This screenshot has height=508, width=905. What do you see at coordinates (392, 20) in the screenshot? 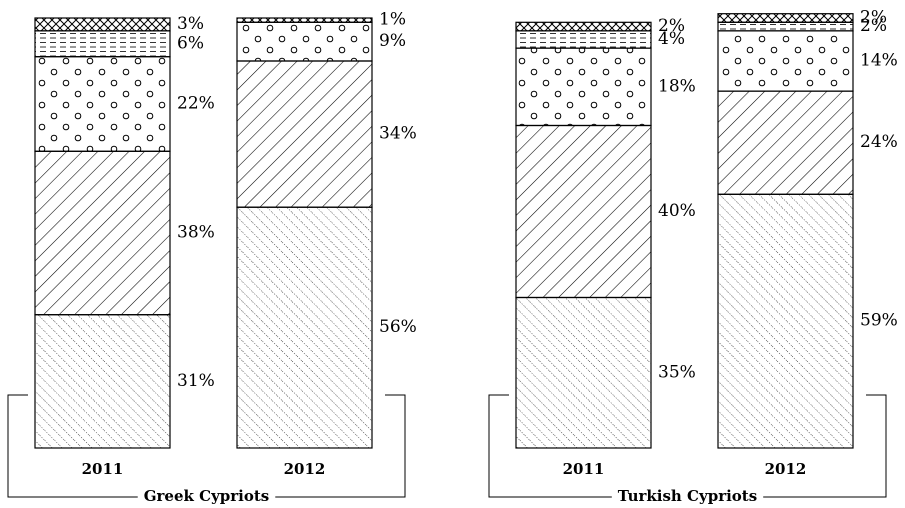
I see `value-label: 1%` at bounding box center [392, 20].